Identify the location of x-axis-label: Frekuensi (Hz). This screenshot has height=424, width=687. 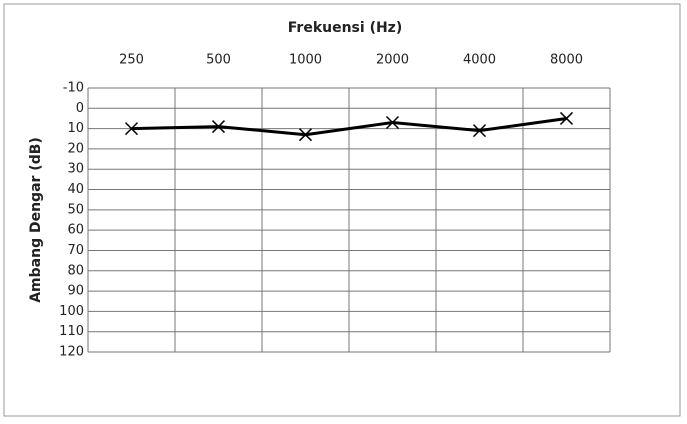
(345, 28).